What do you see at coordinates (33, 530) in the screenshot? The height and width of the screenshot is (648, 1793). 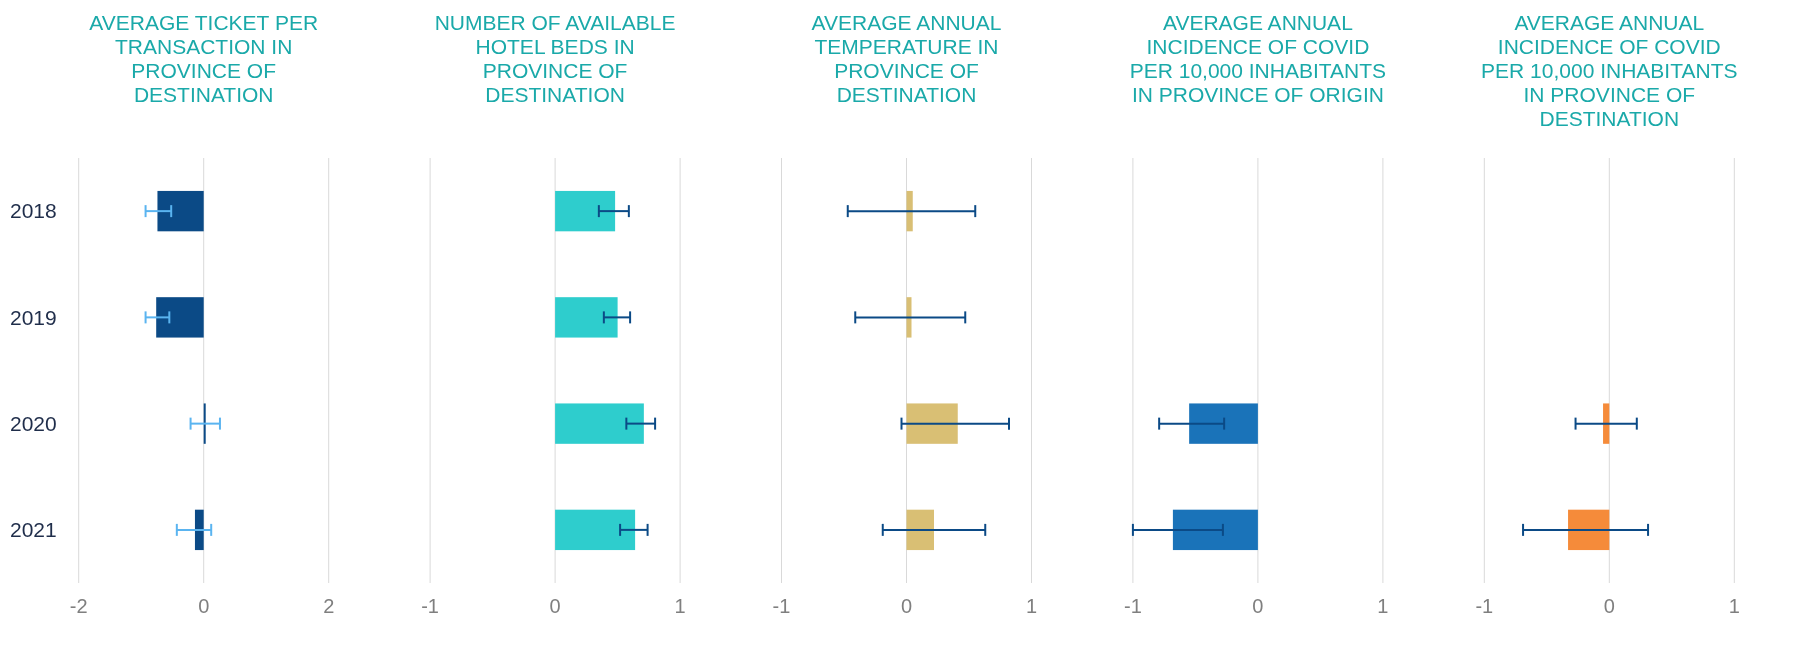 I see `y-tick-label: 2021` at bounding box center [33, 530].